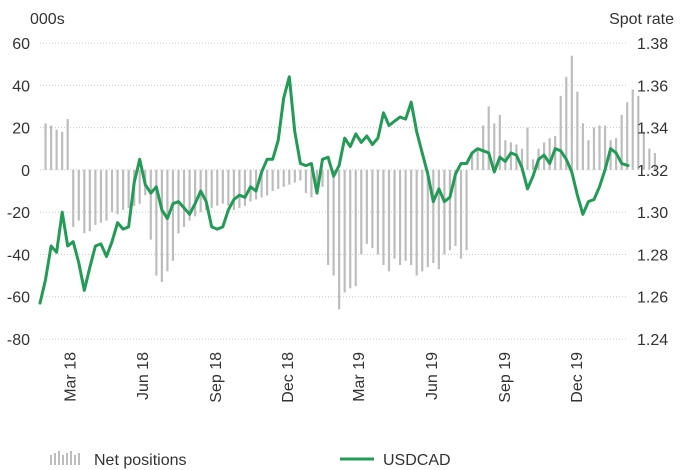 This screenshot has width=680, height=470. I want to click on legend-usdcad-label: USDCAD, so click(417, 460).